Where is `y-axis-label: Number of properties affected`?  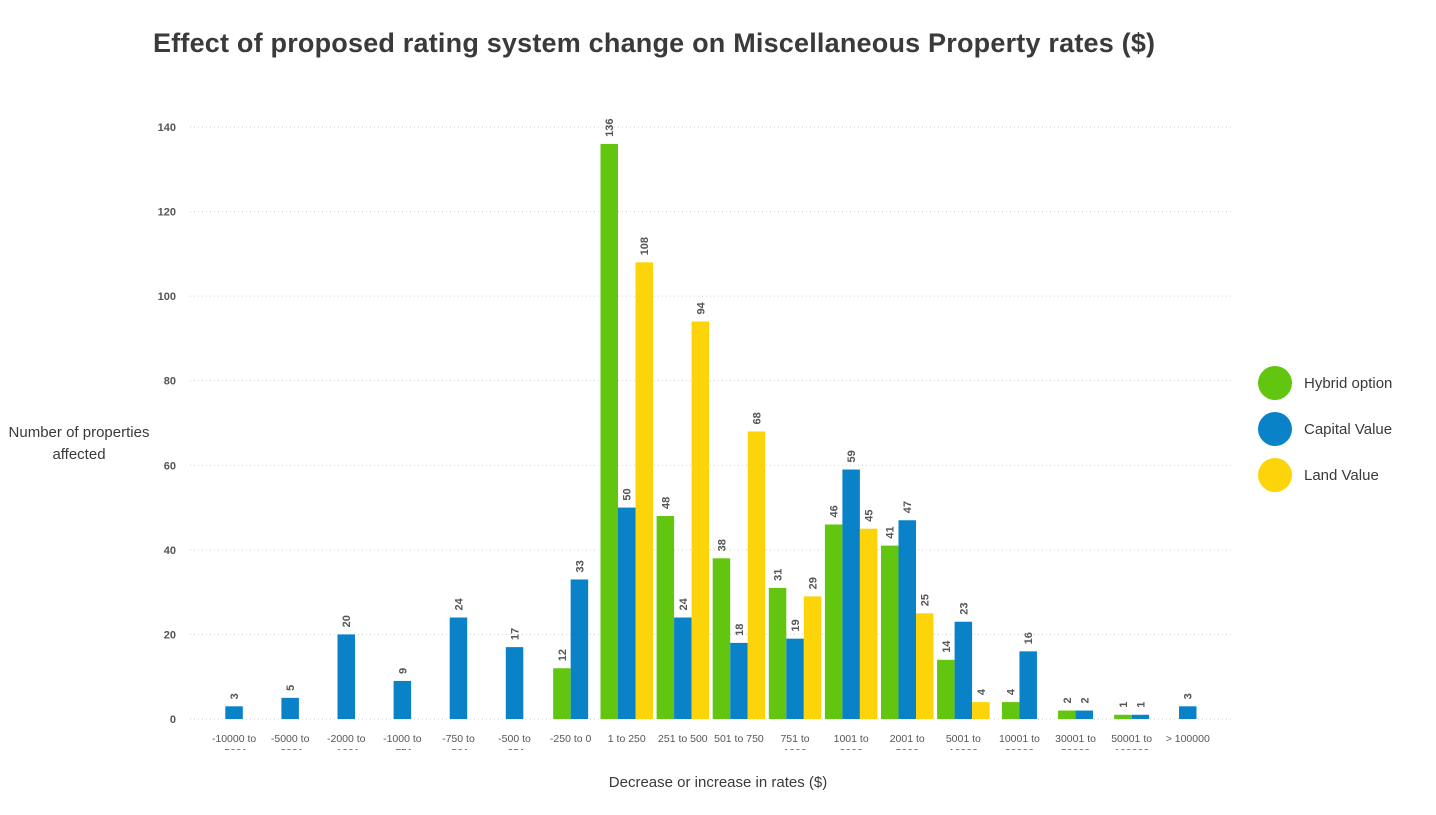
y-axis-label: Number of properties affected is located at coordinates (79, 443).